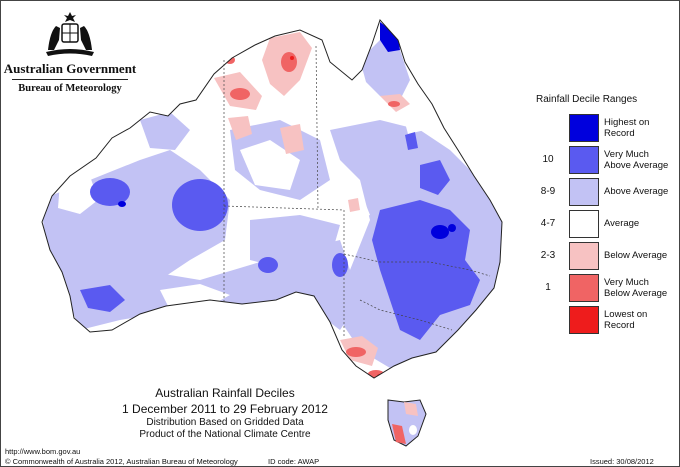 The height and width of the screenshot is (467, 680). What do you see at coordinates (603, 160) in the screenshot?
I see `legend-item-very-much-above: 10 Very Much Above Average` at bounding box center [603, 160].